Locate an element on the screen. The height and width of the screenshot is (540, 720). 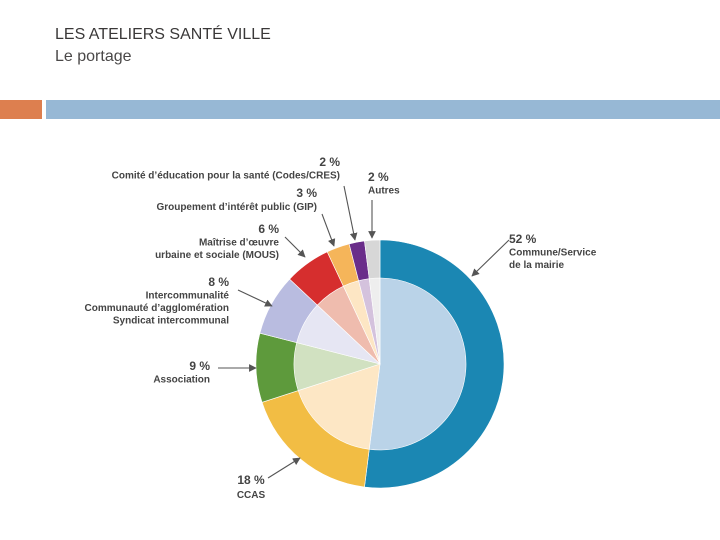
category-label-groupement-d-interet-public-gip-1: Groupement d’intérêt public (GIP) is located at coordinates (236, 207).